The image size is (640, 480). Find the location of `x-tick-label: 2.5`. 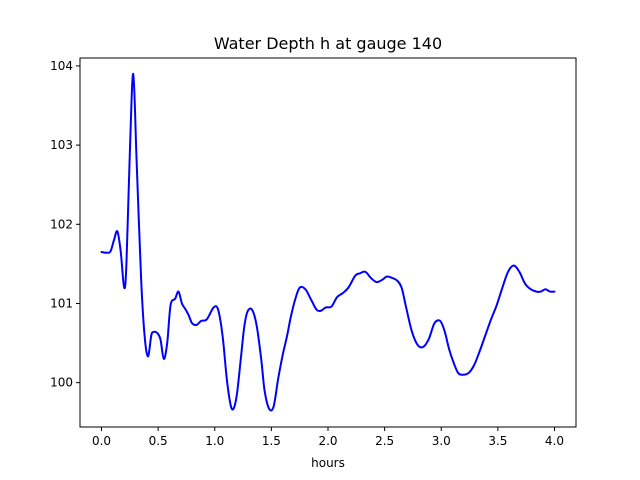

x-tick-label: 2.5 is located at coordinates (384, 441).